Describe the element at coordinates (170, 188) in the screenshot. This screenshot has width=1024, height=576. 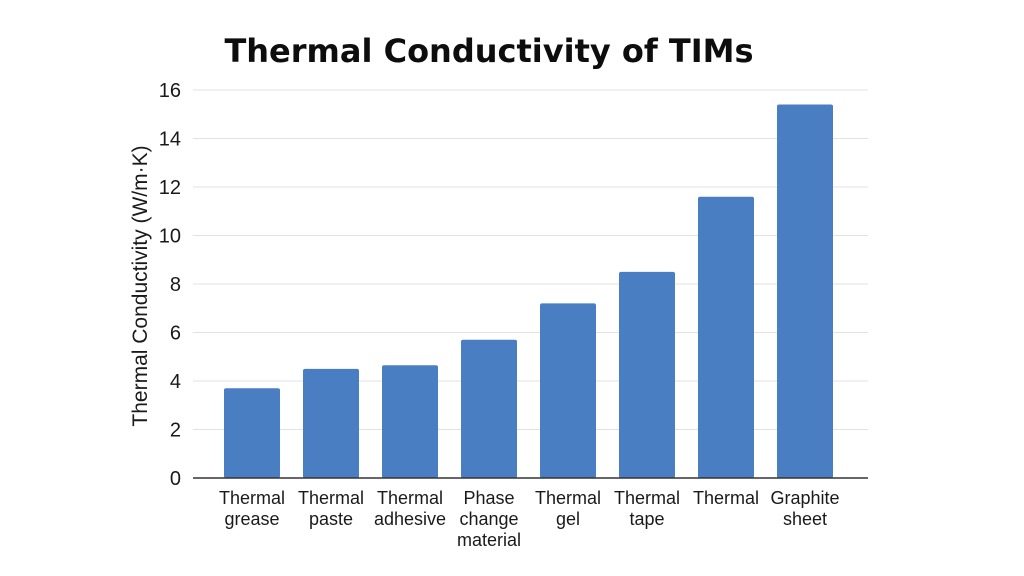
I see `y-tick-label: 12` at that location.